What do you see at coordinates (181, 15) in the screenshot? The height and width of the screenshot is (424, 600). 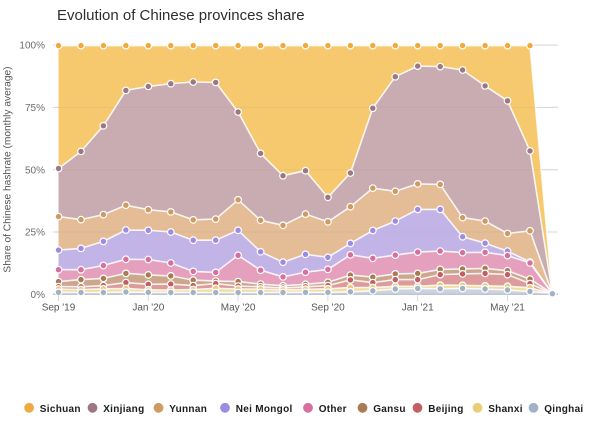 I see `svg-text:Evolution of Chinese provinces: Evolution of Chinese provinces share` at bounding box center [181, 15].